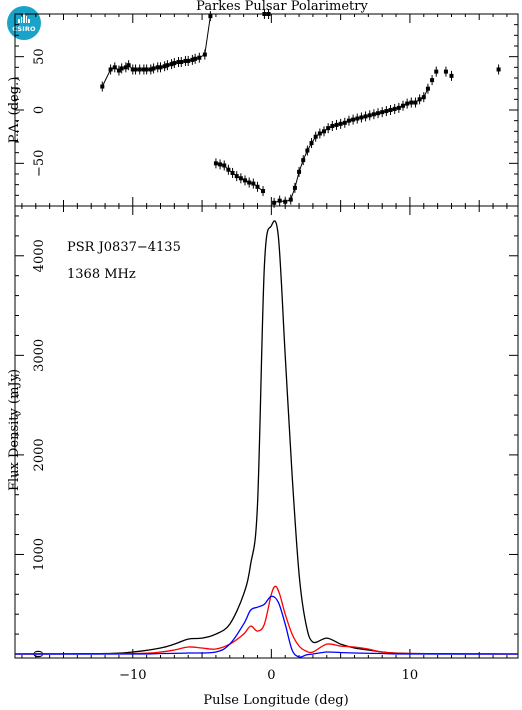 The width and height of the screenshot is (522, 710). Describe the element at coordinates (410, 675) in the screenshot. I see `x-tick-label: 10` at that location.